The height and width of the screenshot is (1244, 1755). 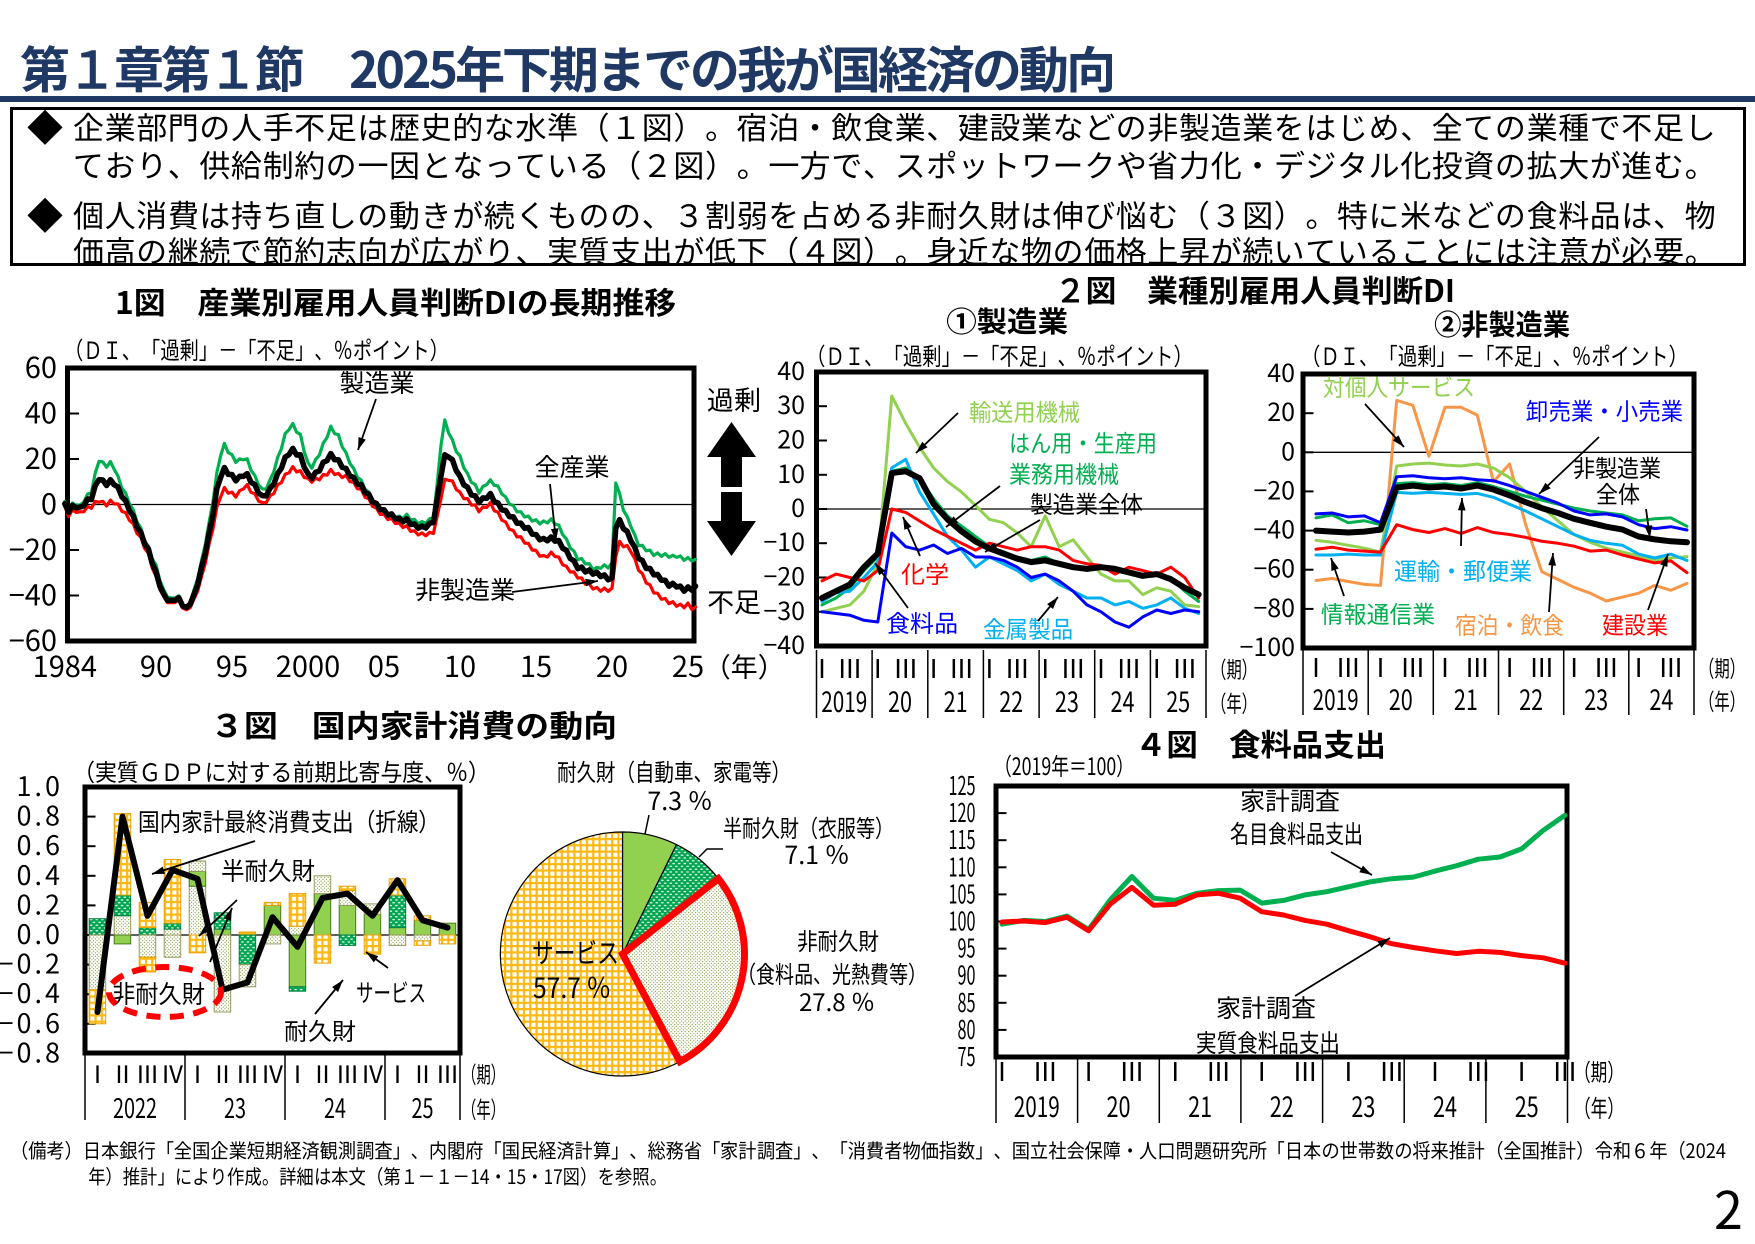 What do you see at coordinates (40, 843) in the screenshot?
I see `svg-text: 0.6` at bounding box center [40, 843].